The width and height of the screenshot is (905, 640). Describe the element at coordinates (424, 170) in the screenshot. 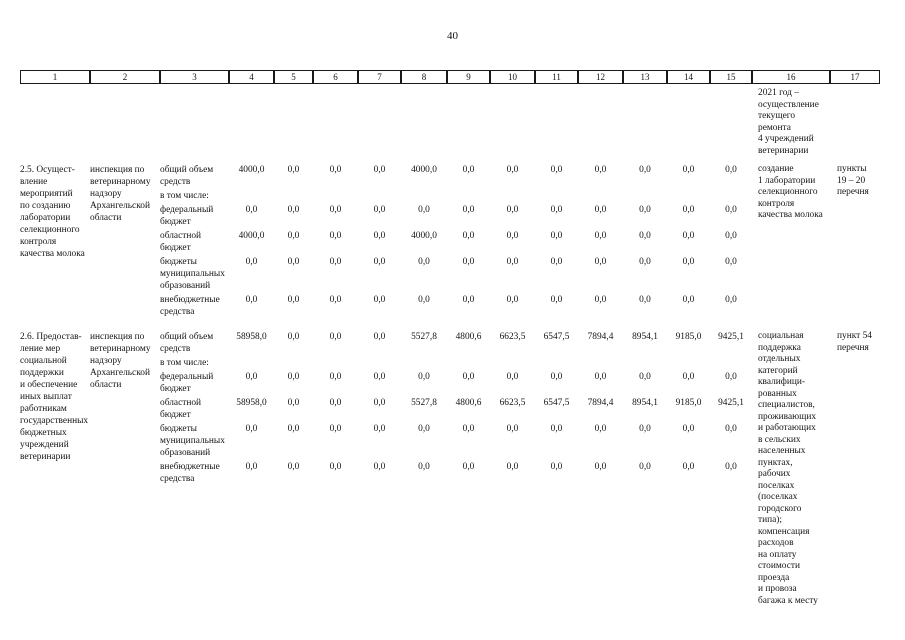

I see `budget-value-cell: 4000,0` at that location.